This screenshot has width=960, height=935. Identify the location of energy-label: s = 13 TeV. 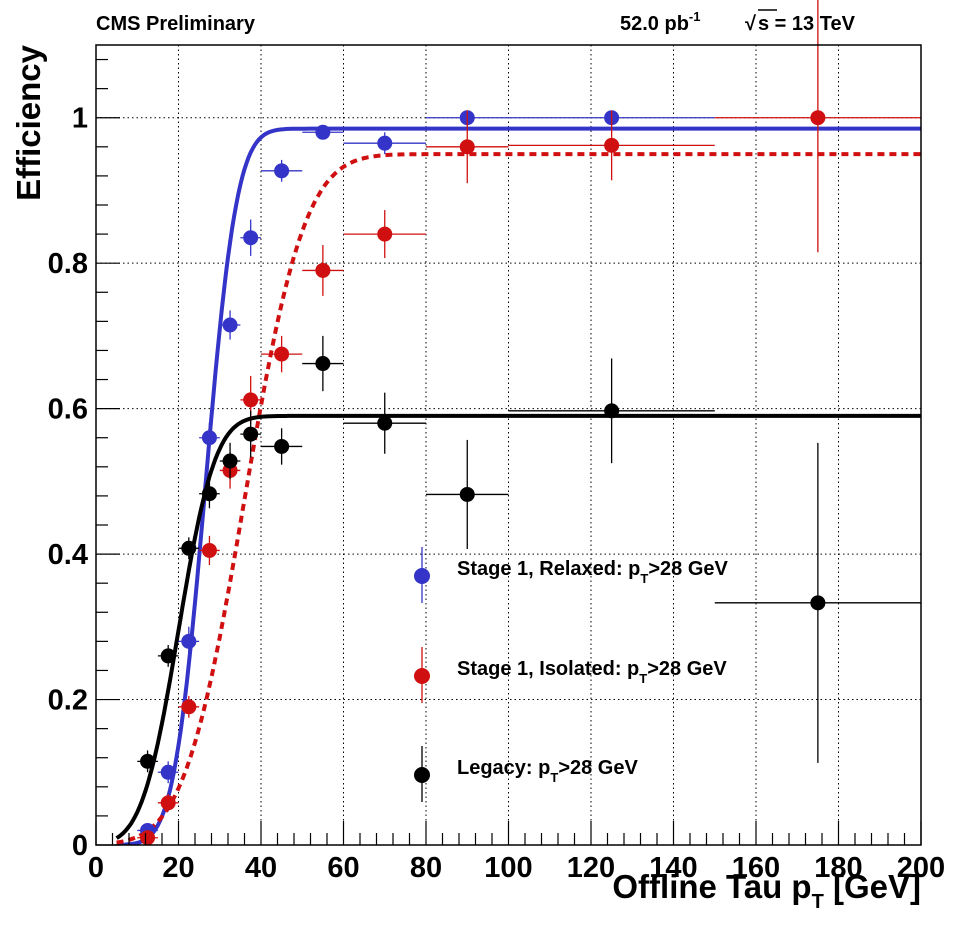
(807, 24).